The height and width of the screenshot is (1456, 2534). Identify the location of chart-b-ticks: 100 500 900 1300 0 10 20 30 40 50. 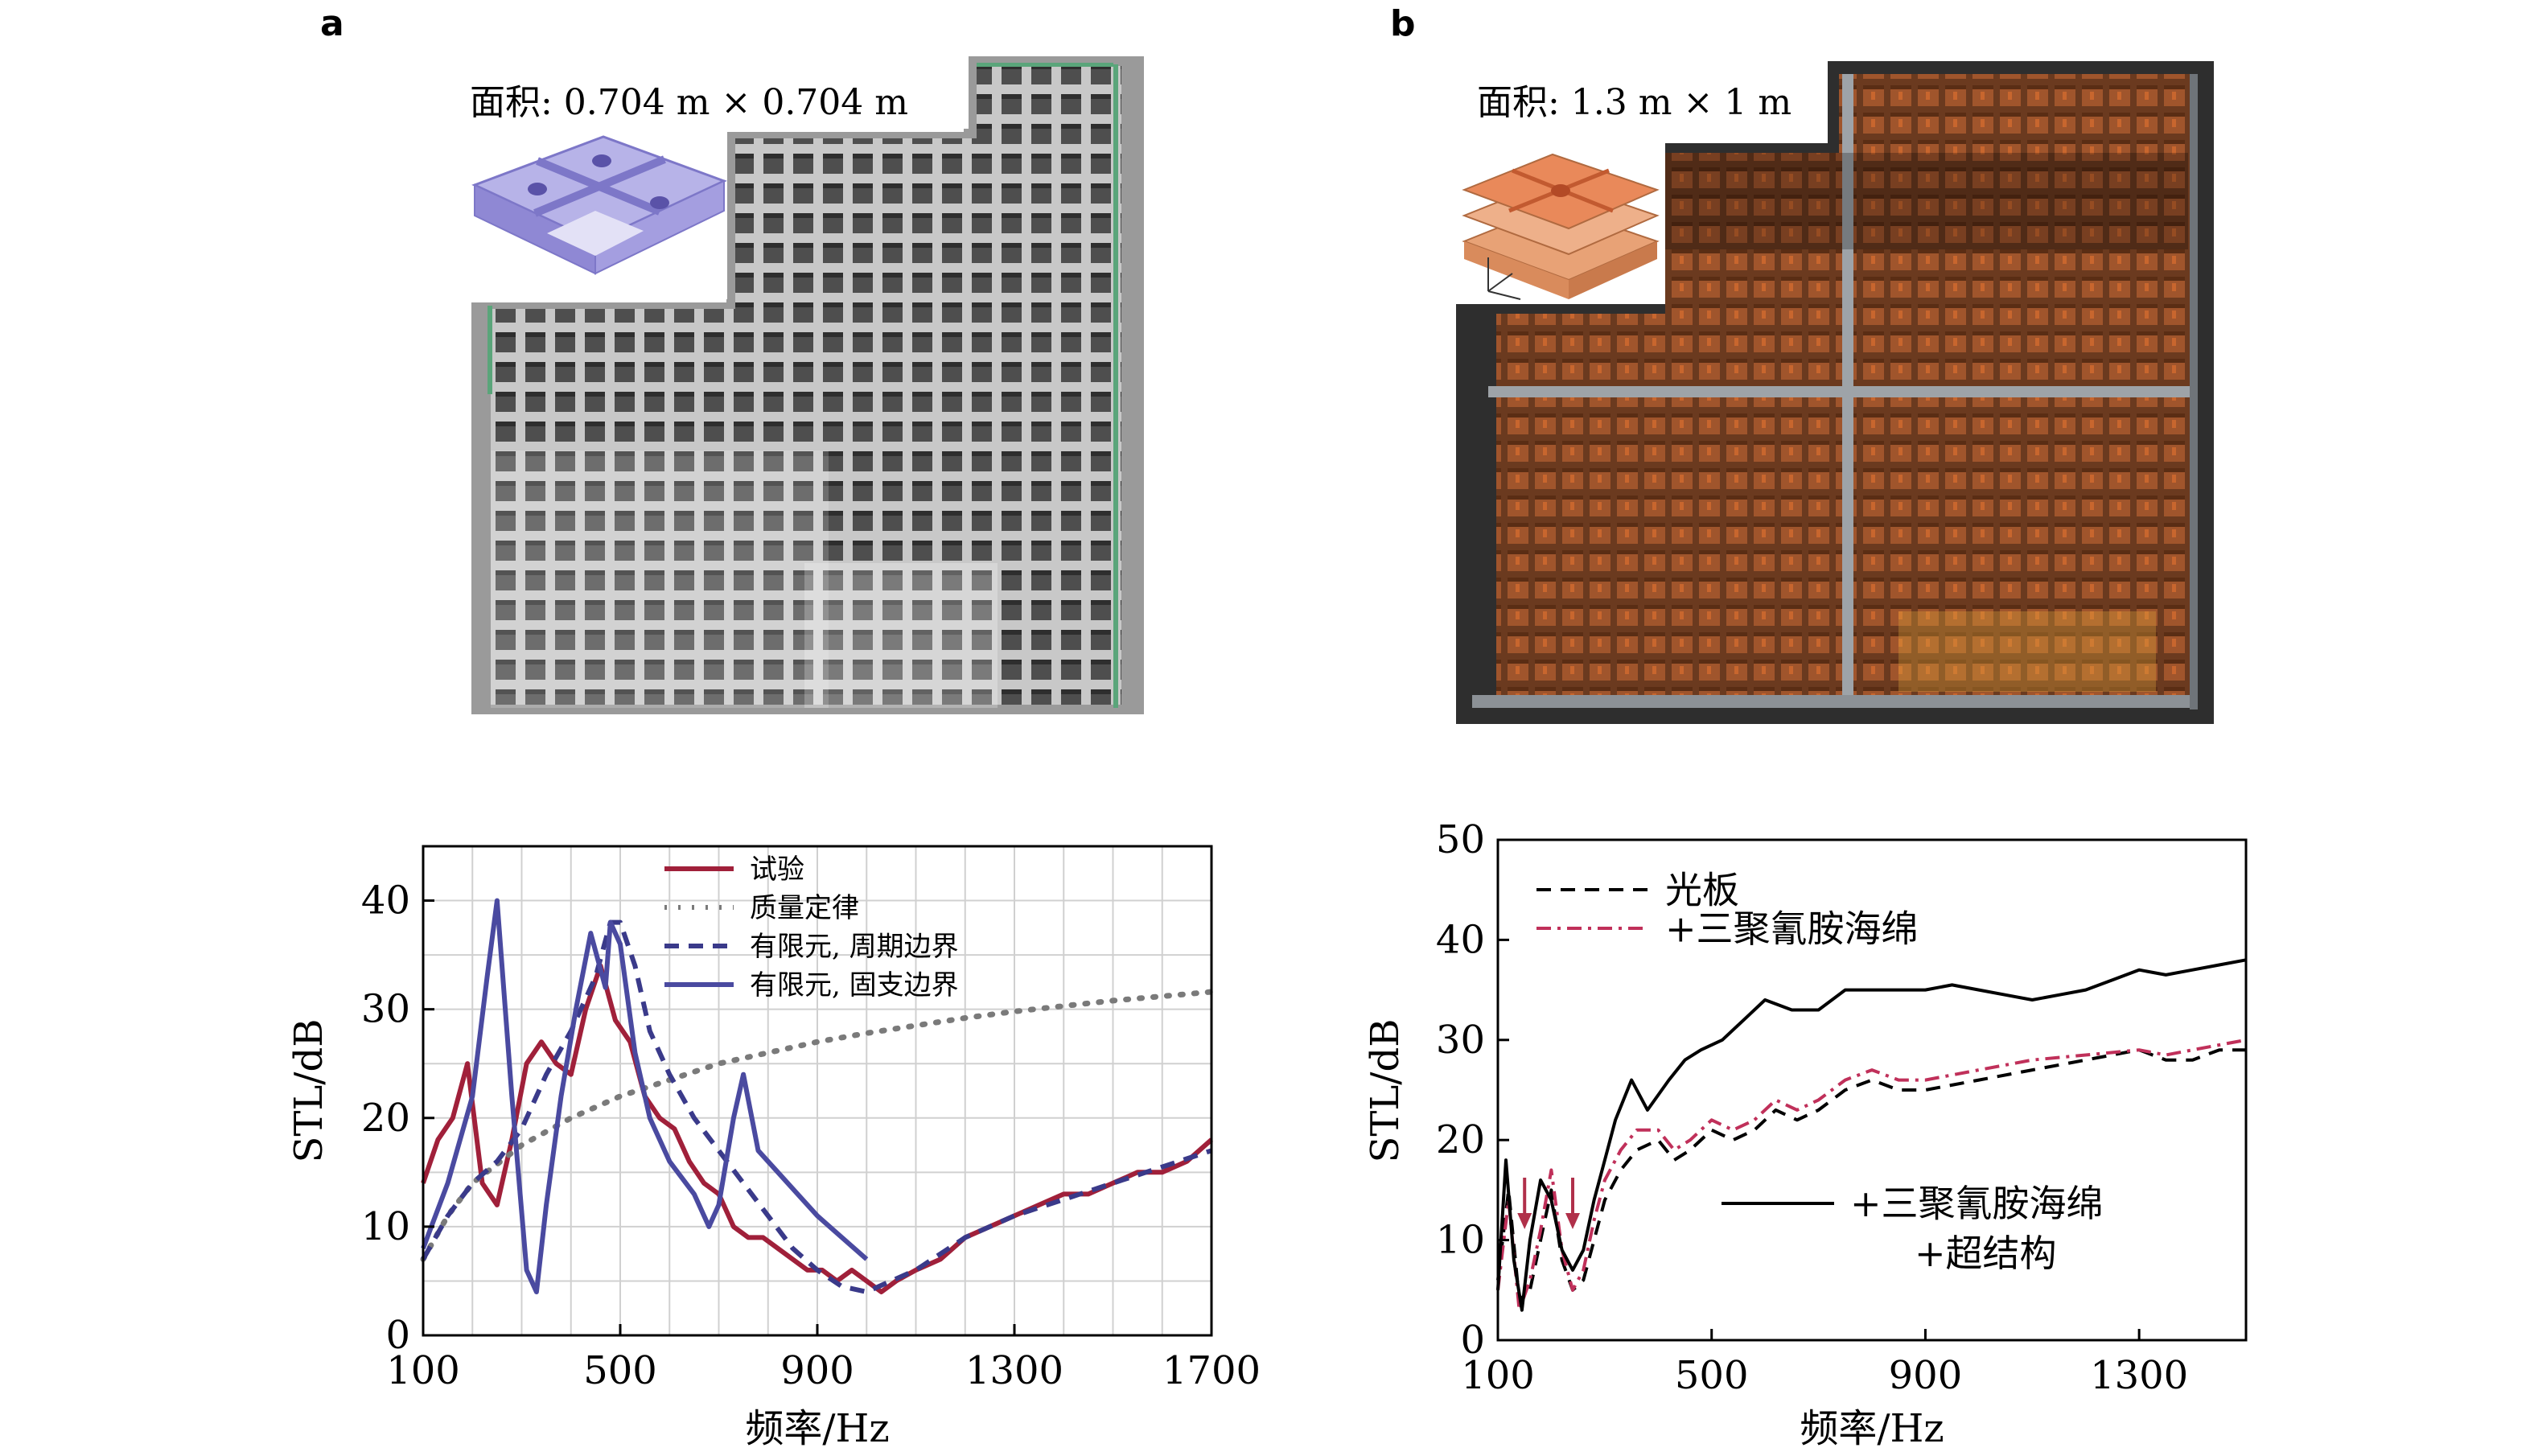
(1812, 1107).